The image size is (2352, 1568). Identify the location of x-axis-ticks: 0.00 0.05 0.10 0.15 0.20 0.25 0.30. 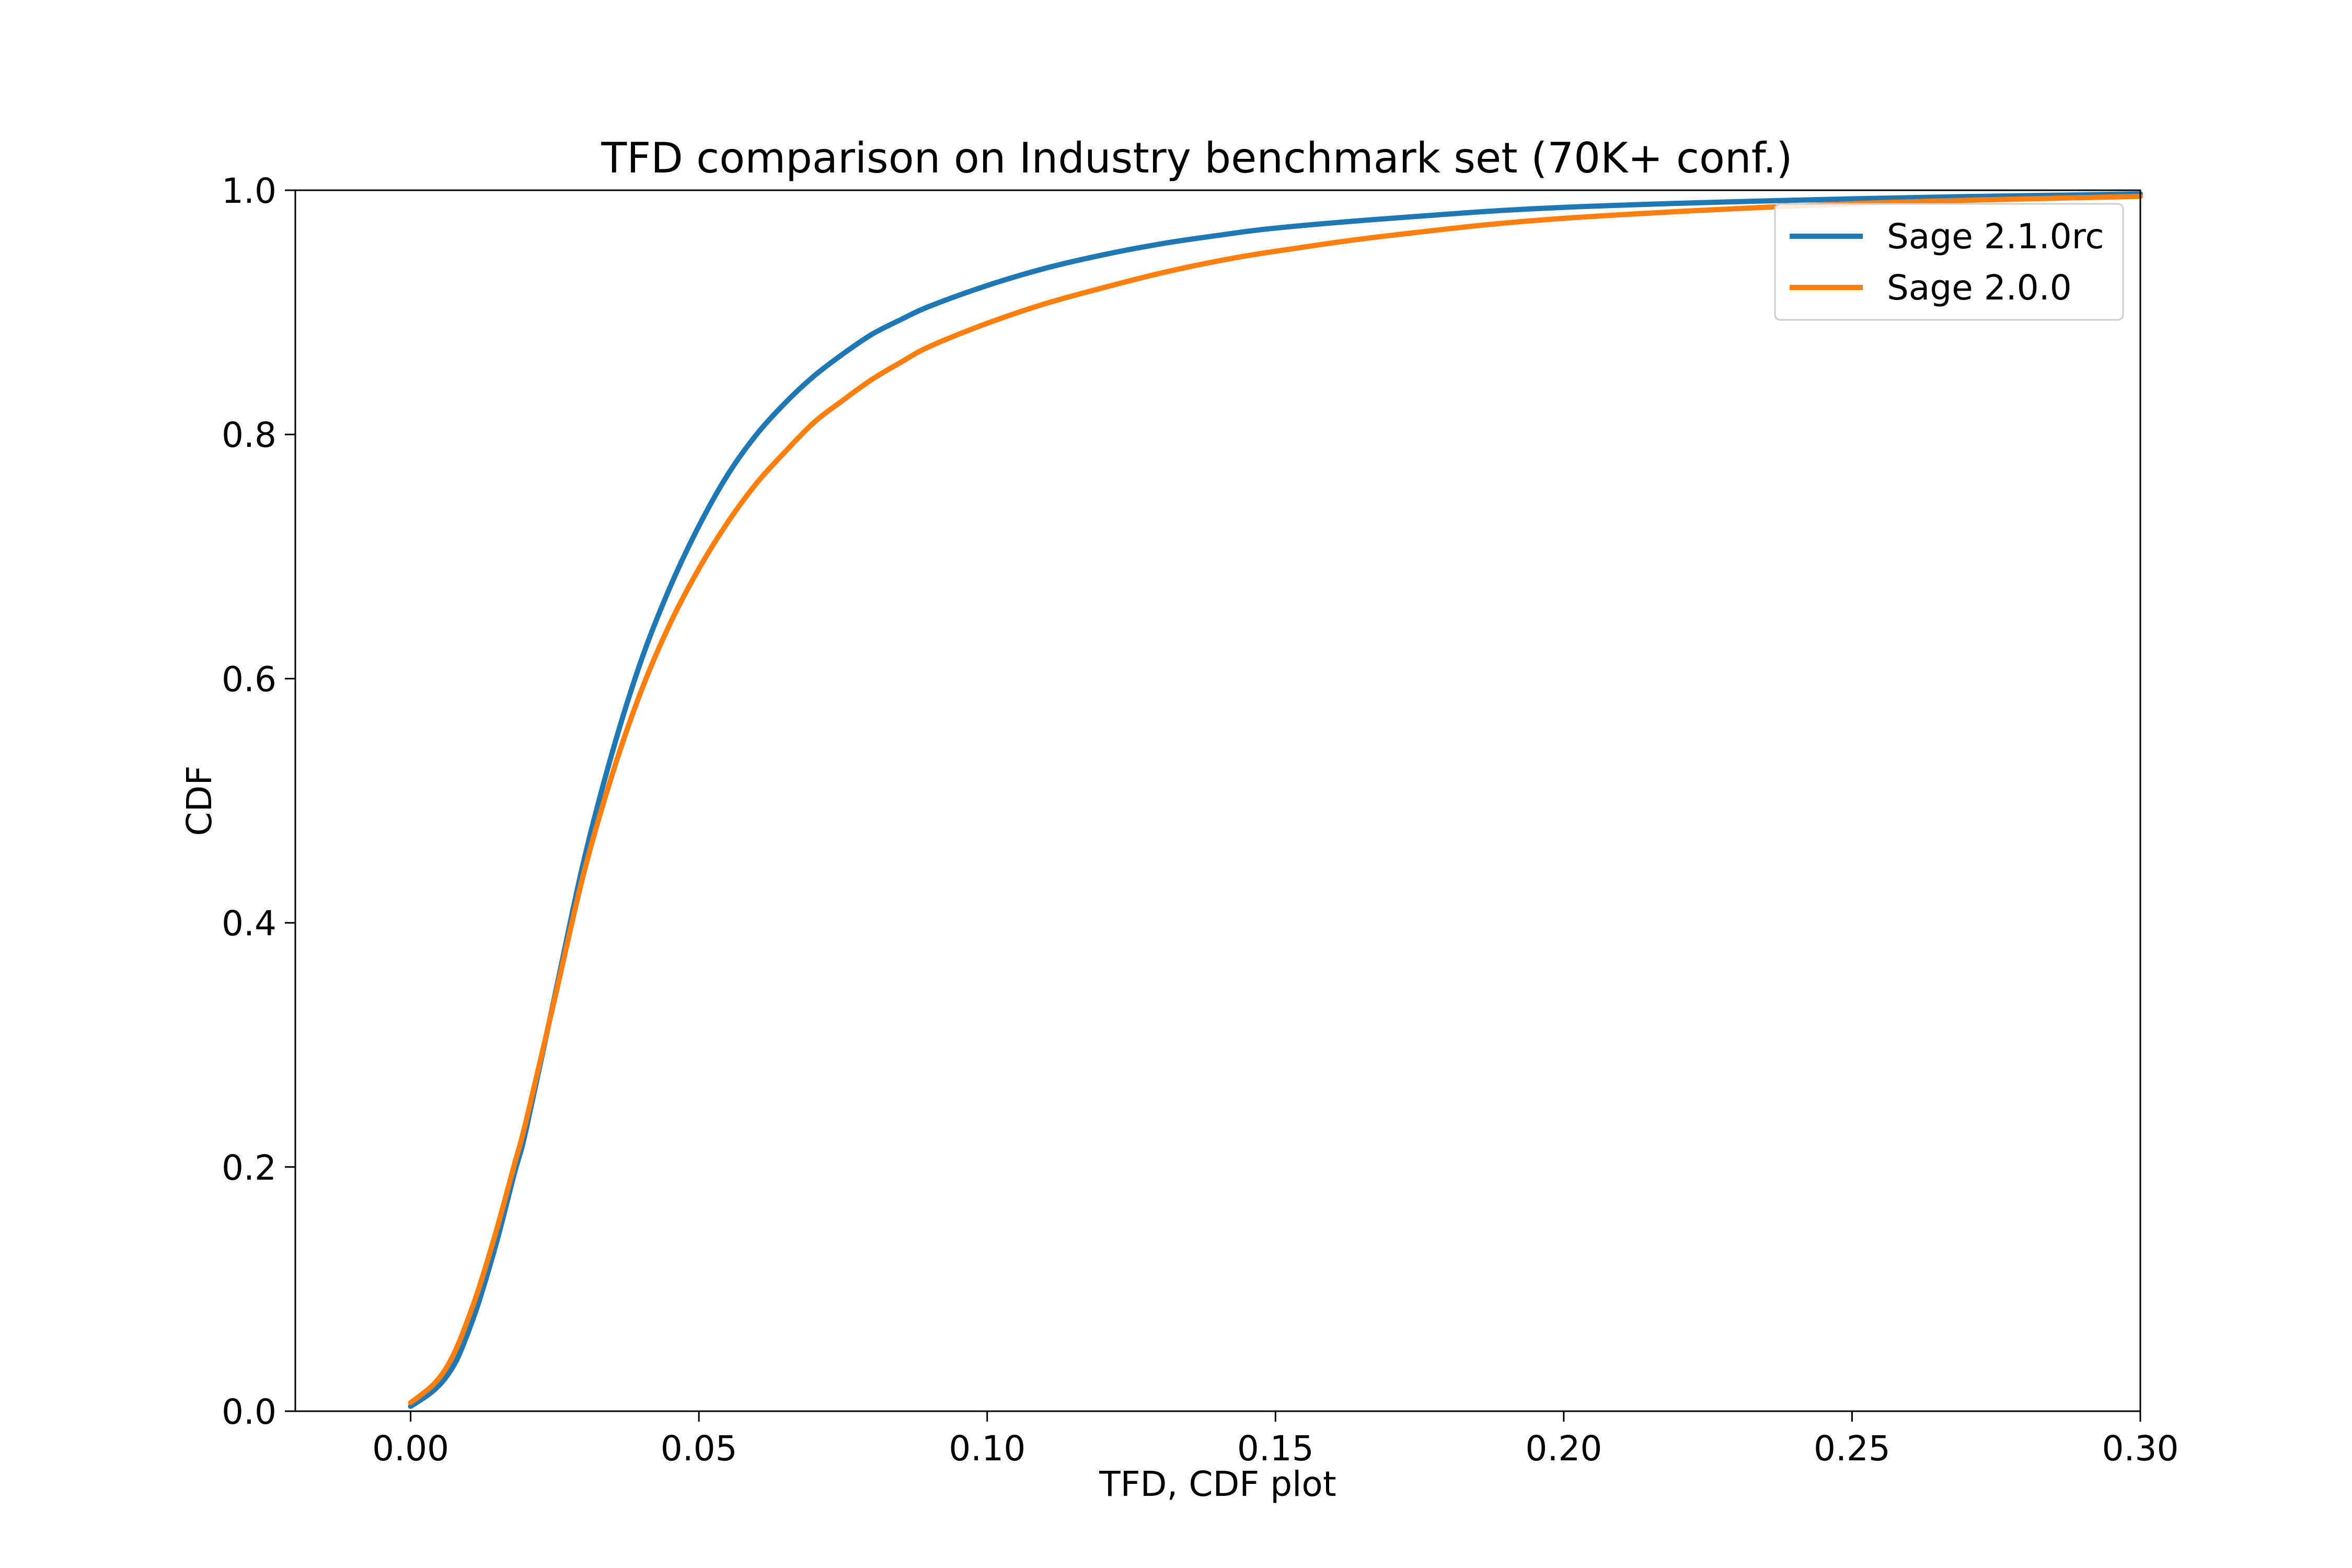
(1275, 1440).